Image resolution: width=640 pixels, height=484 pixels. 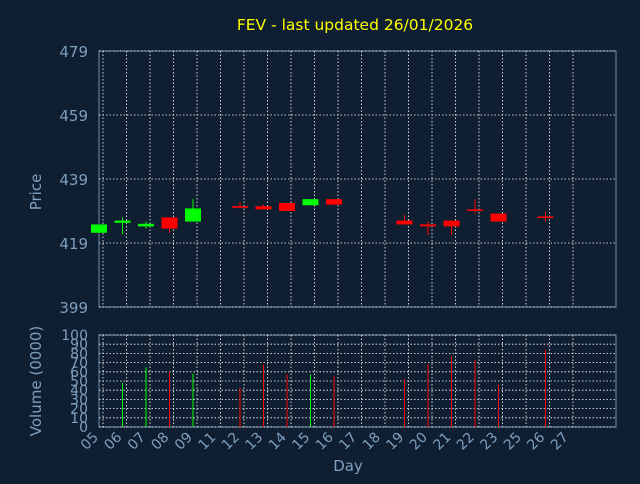 I want to click on x-tick-label: 25, so click(x=513, y=442).